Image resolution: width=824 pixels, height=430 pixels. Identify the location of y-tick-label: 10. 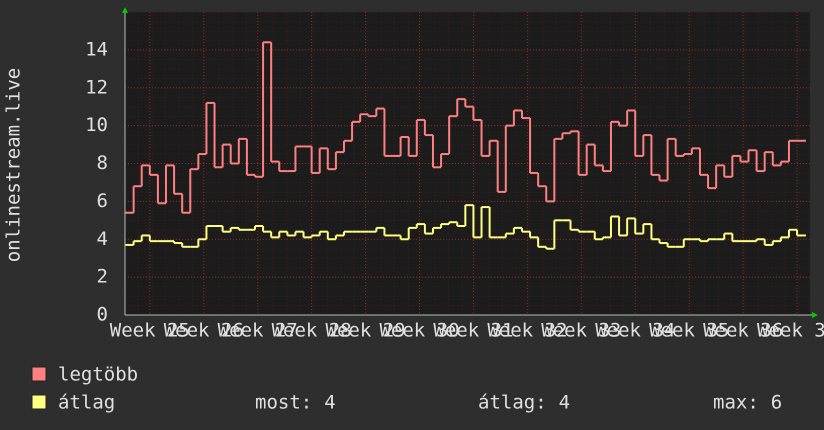
(96, 125).